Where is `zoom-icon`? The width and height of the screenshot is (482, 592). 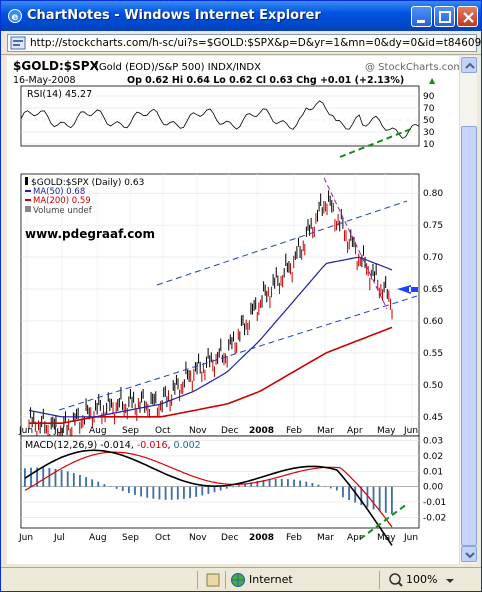
zoom-icon is located at coordinates (396, 580).